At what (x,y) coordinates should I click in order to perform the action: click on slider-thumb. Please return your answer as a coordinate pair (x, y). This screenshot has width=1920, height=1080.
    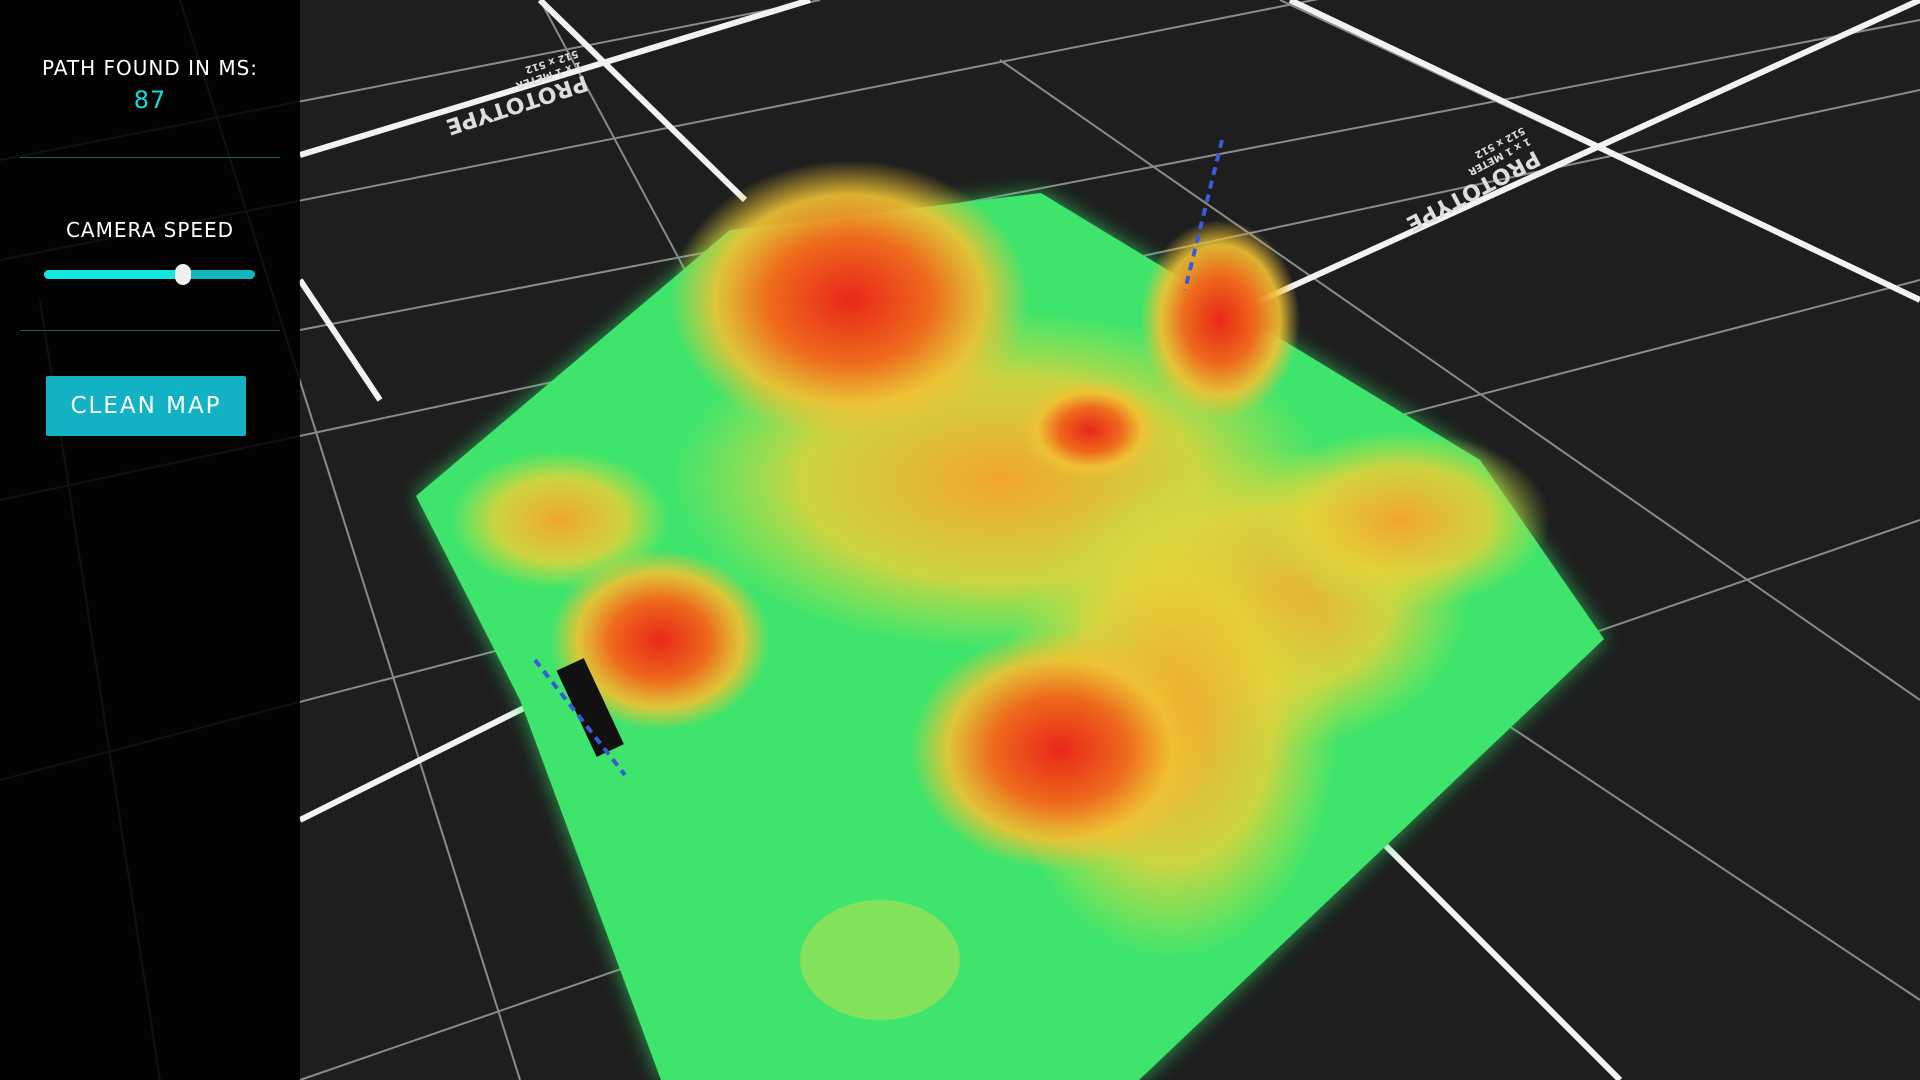
    Looking at the image, I should click on (183, 274).